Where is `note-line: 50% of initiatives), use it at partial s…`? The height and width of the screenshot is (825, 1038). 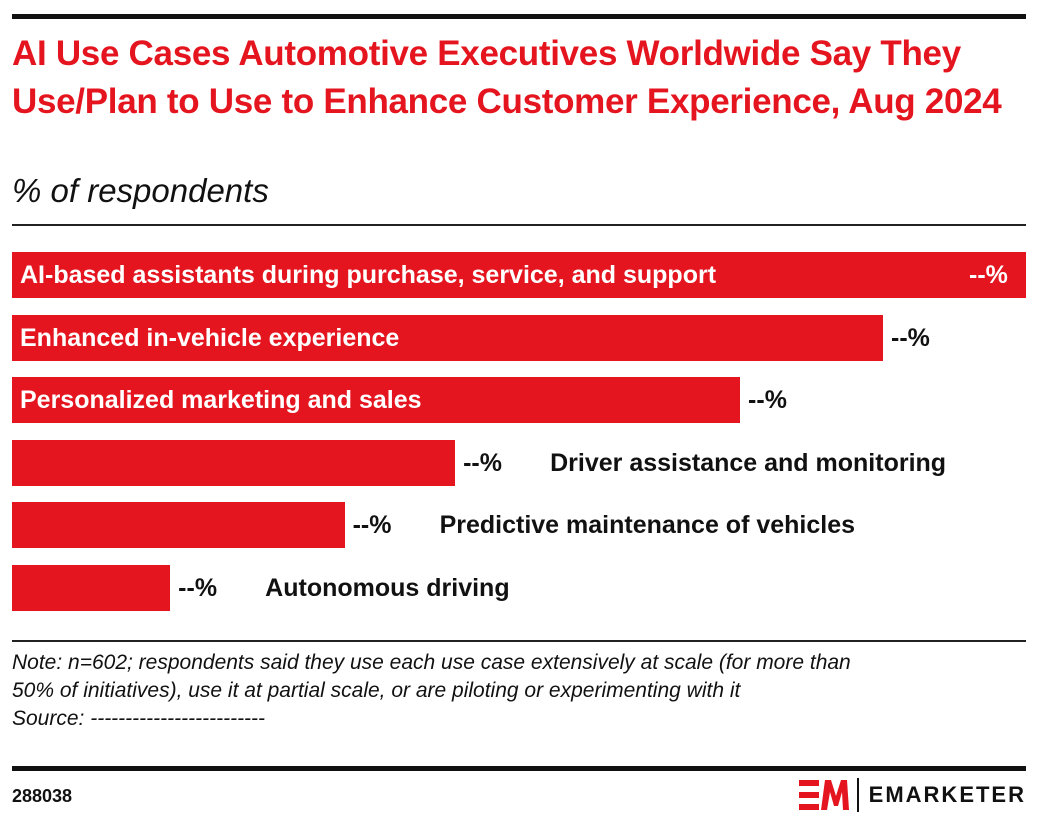 note-line: 50% of initiatives), use it at partial s… is located at coordinates (376, 690).